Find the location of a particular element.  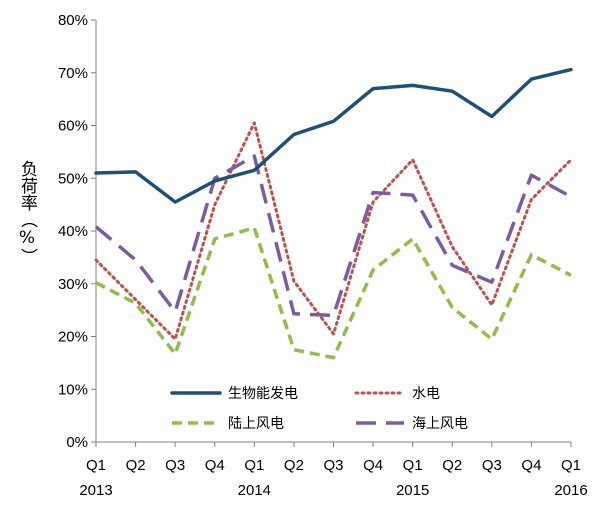

y-tick-label: 20% is located at coordinates (73, 337).